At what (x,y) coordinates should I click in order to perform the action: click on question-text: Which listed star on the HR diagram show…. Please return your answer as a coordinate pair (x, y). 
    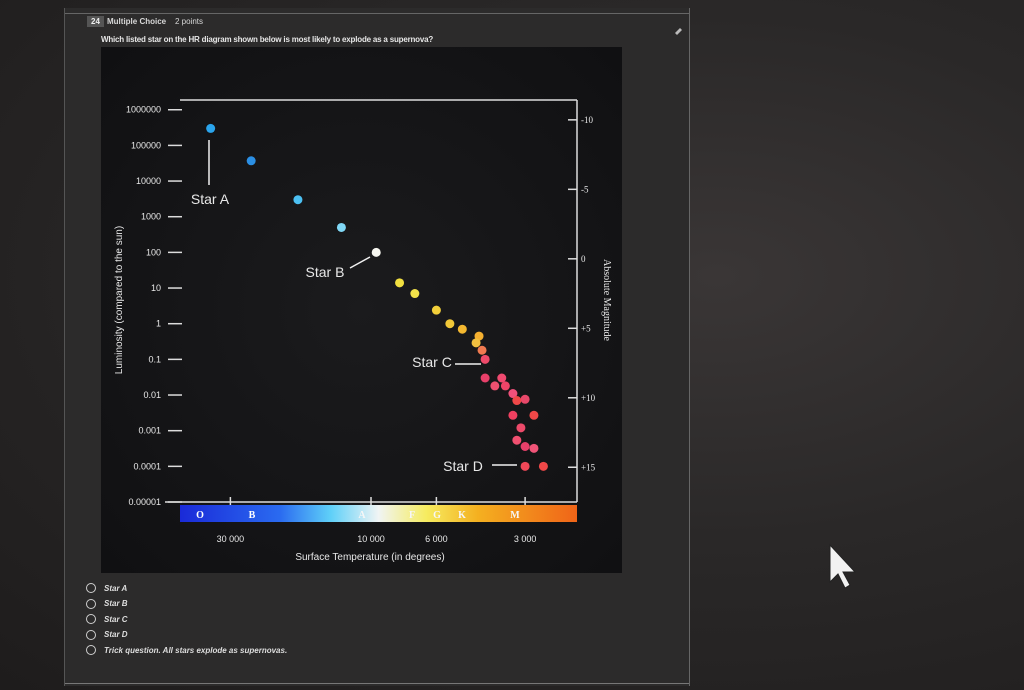
    Looking at the image, I should click on (267, 39).